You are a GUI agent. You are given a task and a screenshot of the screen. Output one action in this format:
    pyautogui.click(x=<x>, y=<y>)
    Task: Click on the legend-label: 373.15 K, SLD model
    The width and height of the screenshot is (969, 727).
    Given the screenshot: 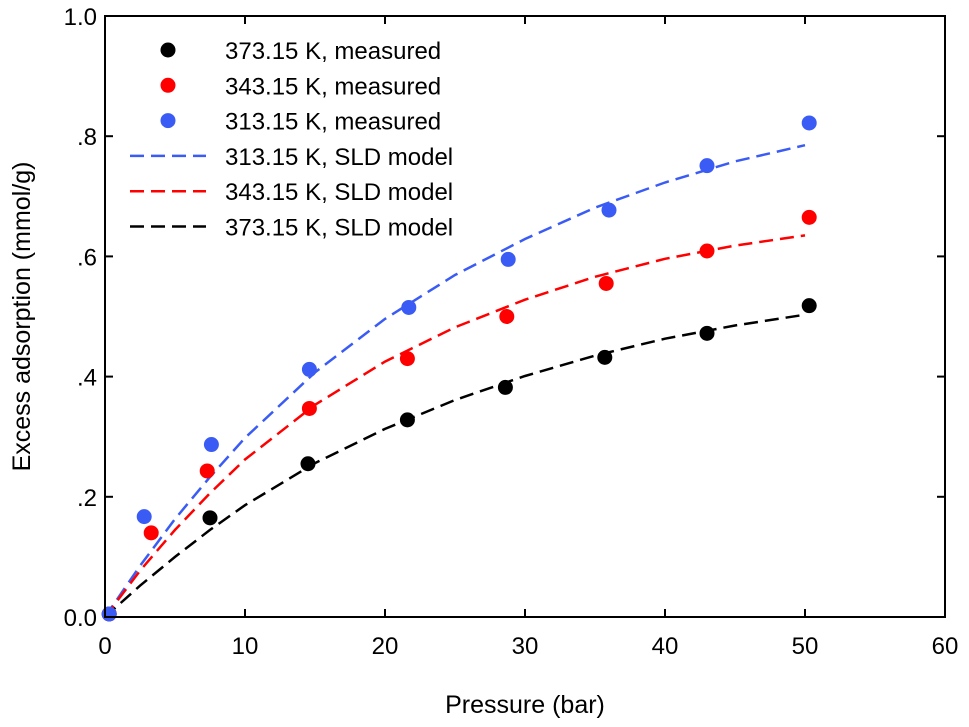 What is the action you would take?
    pyautogui.click(x=339, y=228)
    